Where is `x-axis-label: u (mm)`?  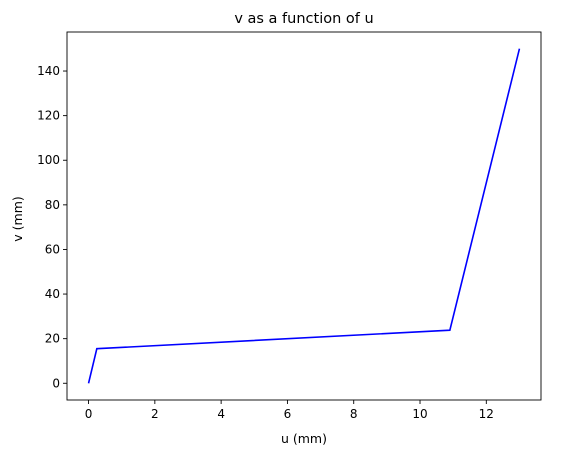
x-axis-label: u (mm) is located at coordinates (304, 438).